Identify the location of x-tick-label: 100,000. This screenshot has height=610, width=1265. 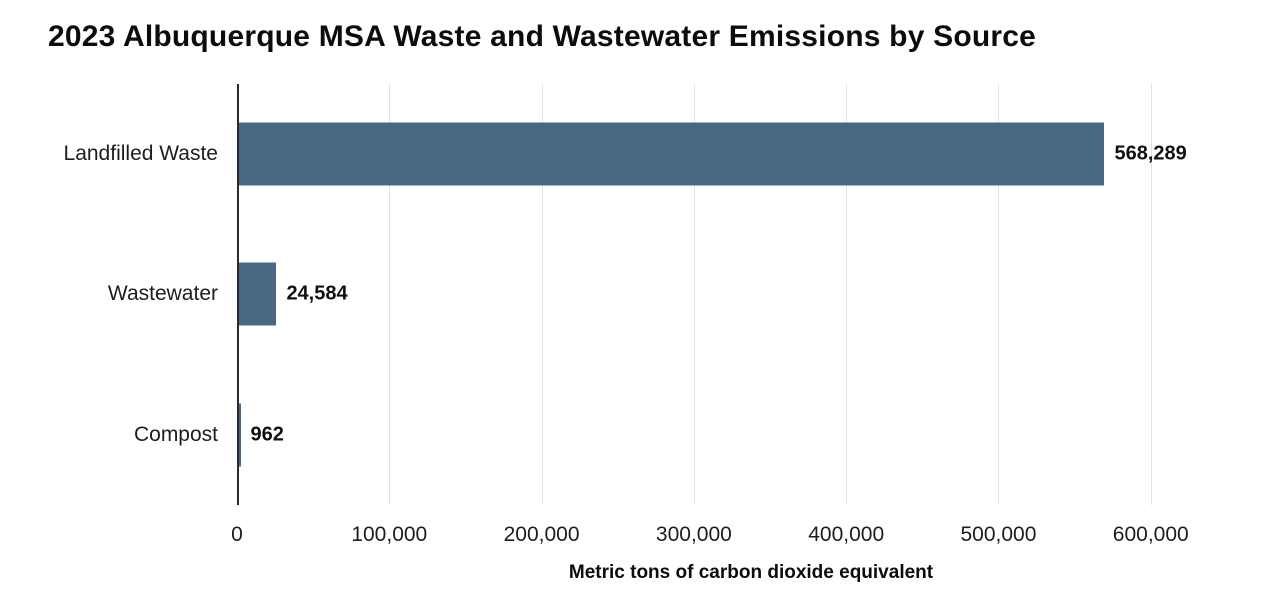
(389, 534).